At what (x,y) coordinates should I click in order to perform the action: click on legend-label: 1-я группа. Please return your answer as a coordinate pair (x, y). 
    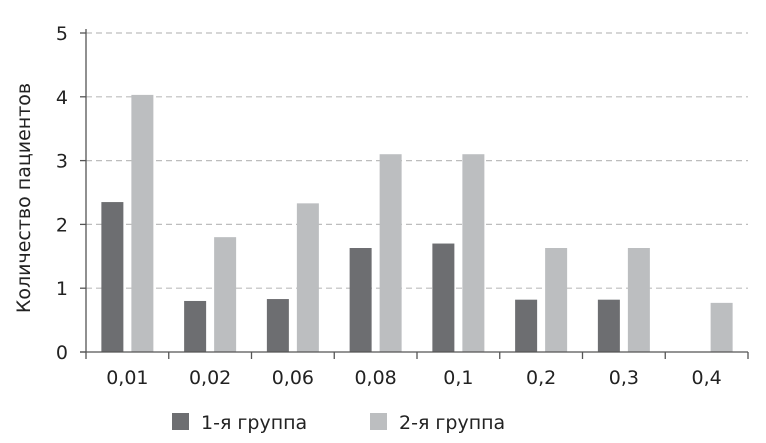
    Looking at the image, I should click on (254, 423).